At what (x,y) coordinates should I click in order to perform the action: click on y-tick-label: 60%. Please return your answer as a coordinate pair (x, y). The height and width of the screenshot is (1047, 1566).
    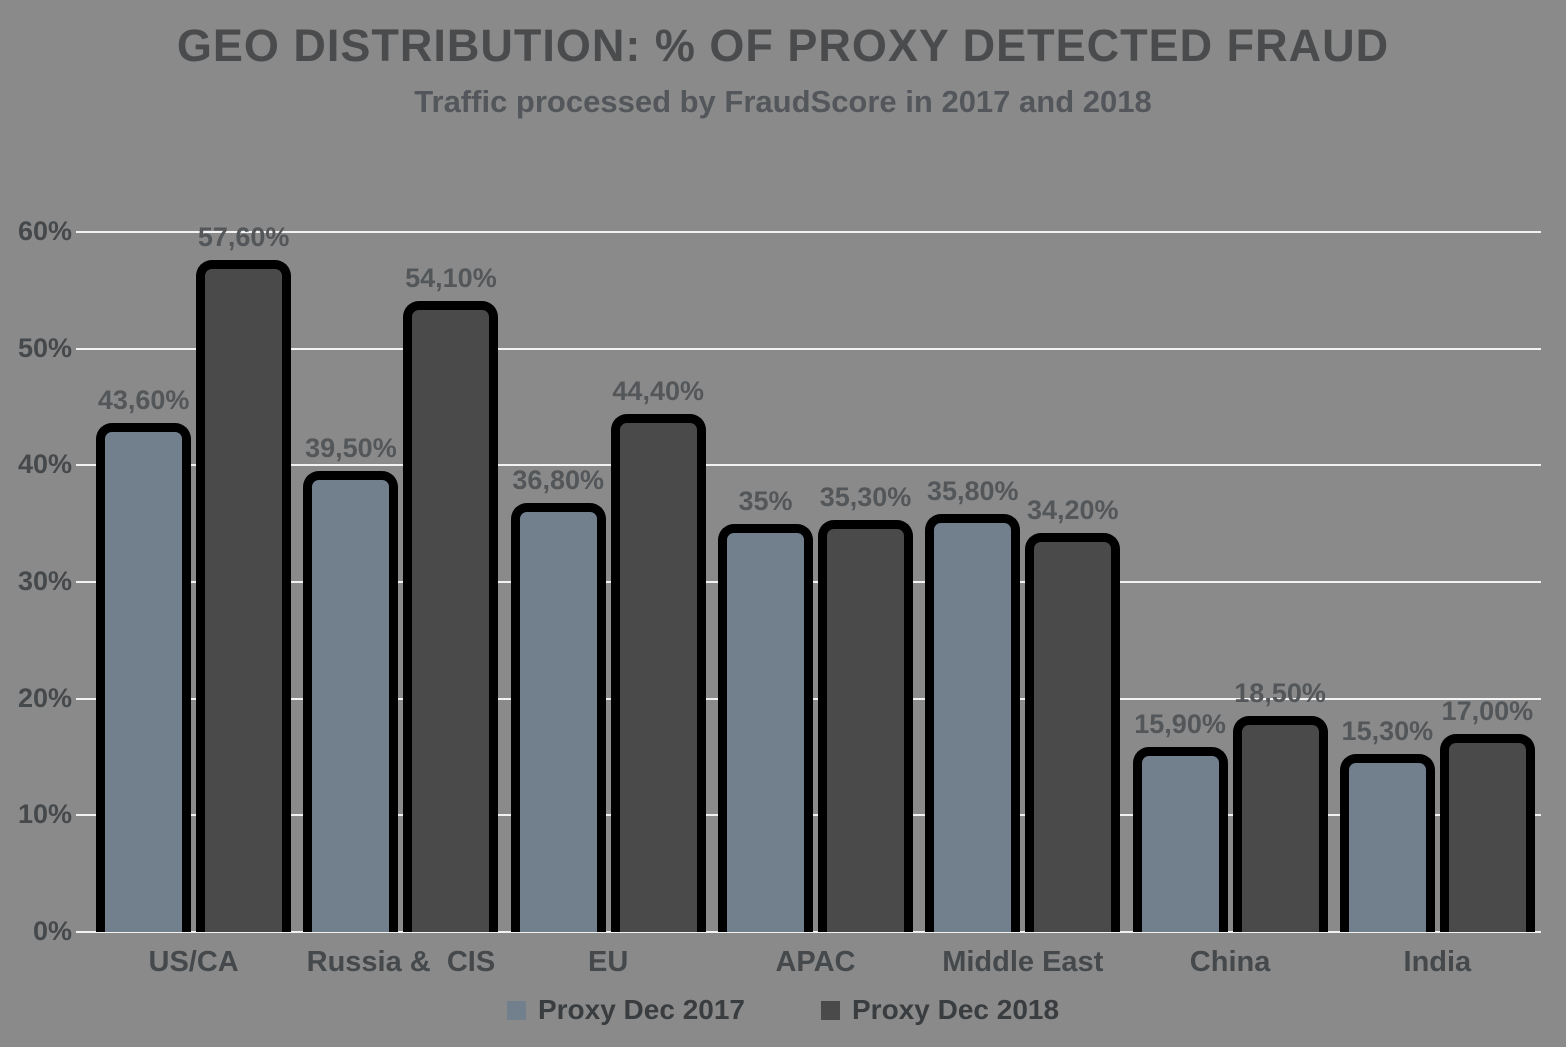
    Looking at the image, I should click on (44, 231).